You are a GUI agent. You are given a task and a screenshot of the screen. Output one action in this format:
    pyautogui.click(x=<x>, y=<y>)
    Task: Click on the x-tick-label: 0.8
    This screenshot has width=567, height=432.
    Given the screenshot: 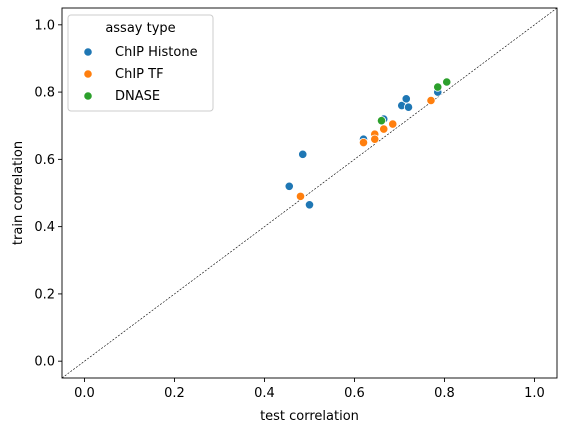 What is the action you would take?
    pyautogui.click(x=444, y=393)
    